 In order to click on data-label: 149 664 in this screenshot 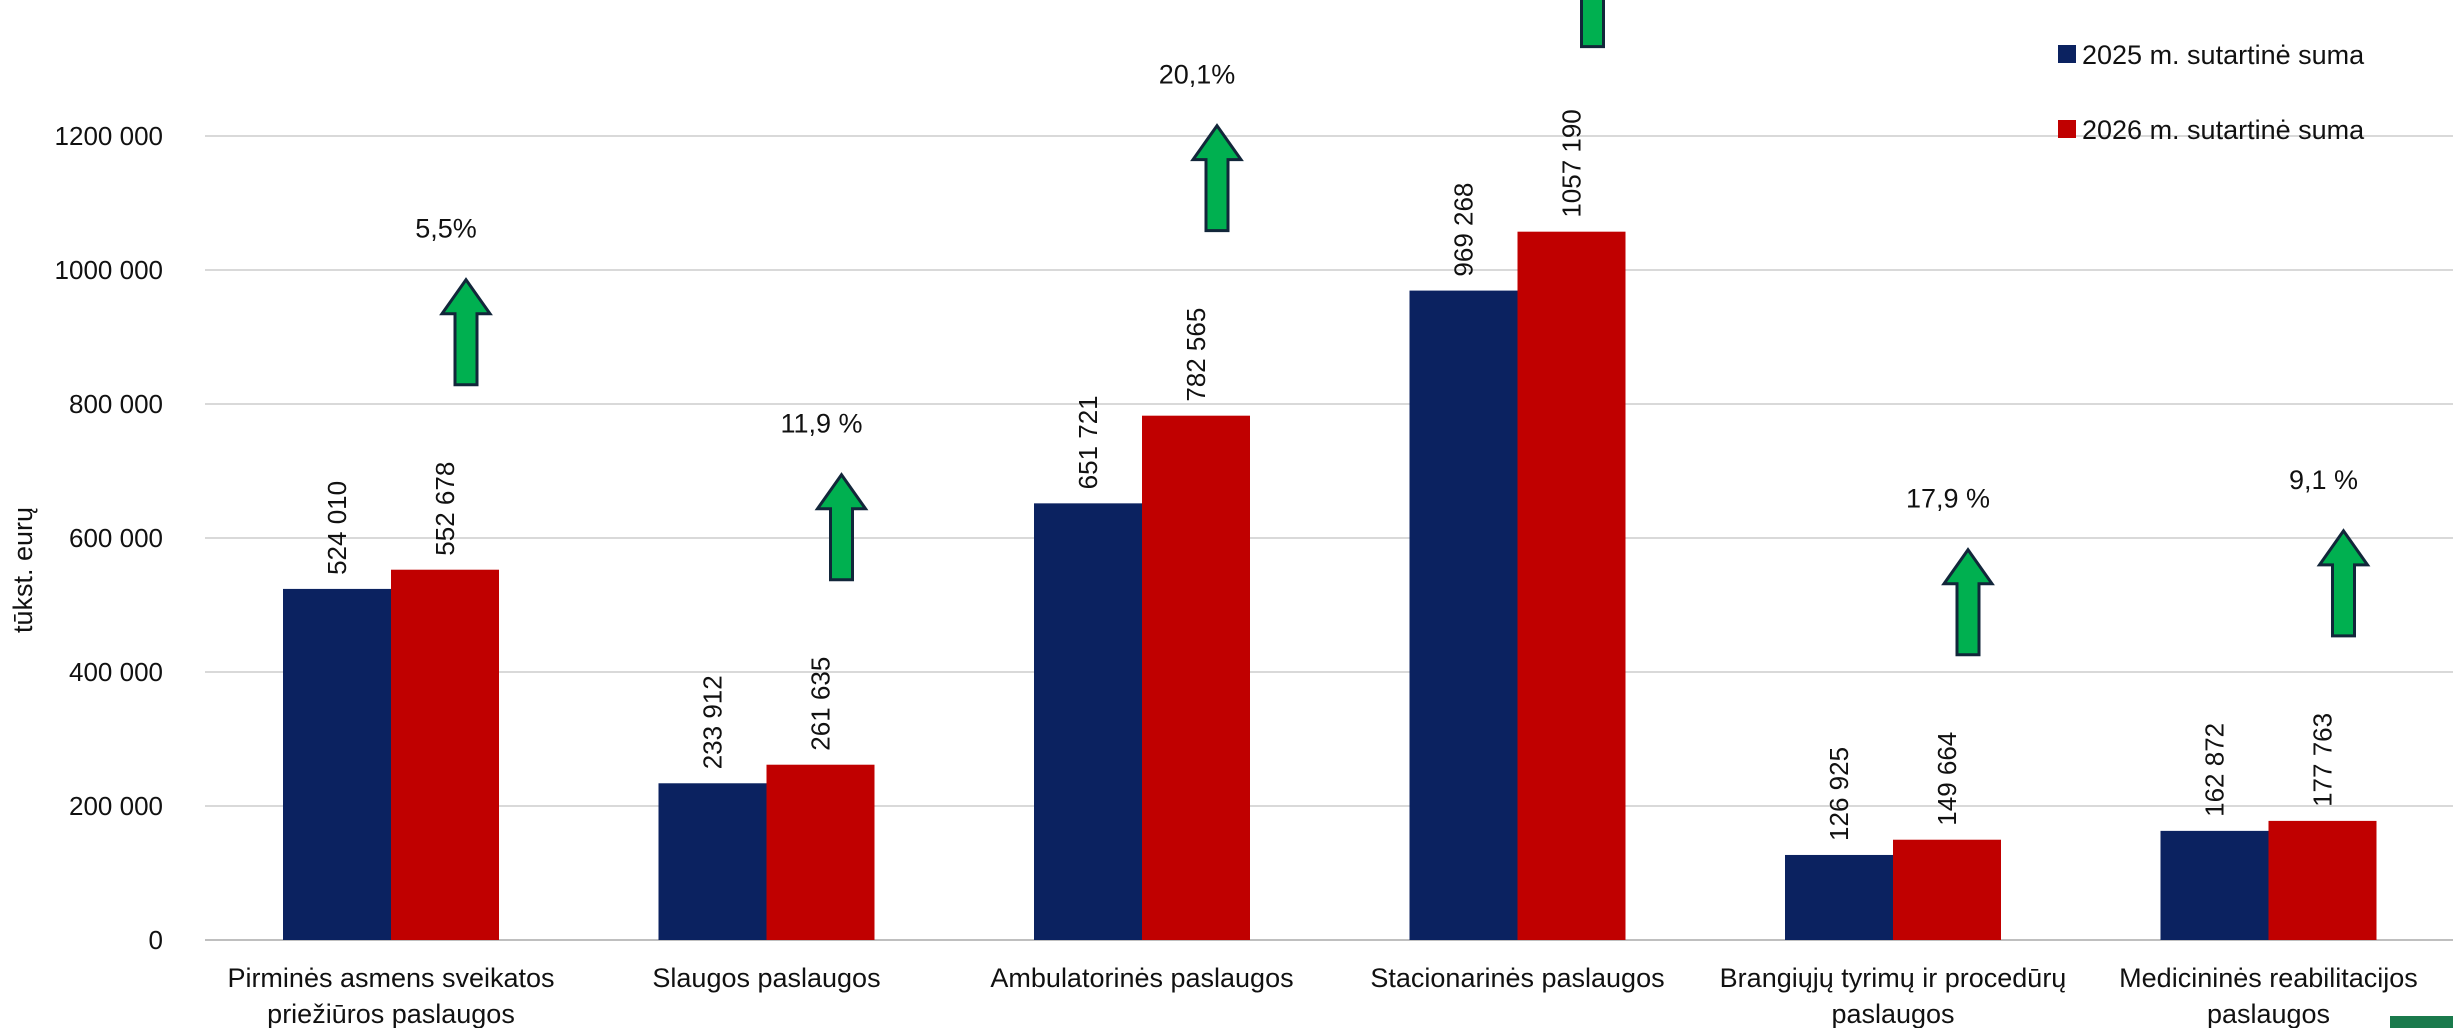, I will do `click(1947, 779)`.